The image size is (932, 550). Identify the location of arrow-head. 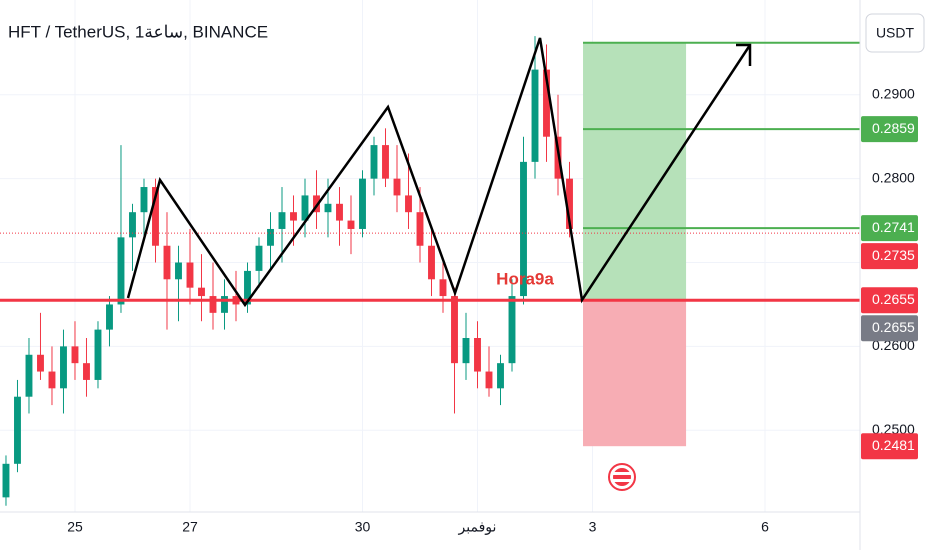
(744, 54).